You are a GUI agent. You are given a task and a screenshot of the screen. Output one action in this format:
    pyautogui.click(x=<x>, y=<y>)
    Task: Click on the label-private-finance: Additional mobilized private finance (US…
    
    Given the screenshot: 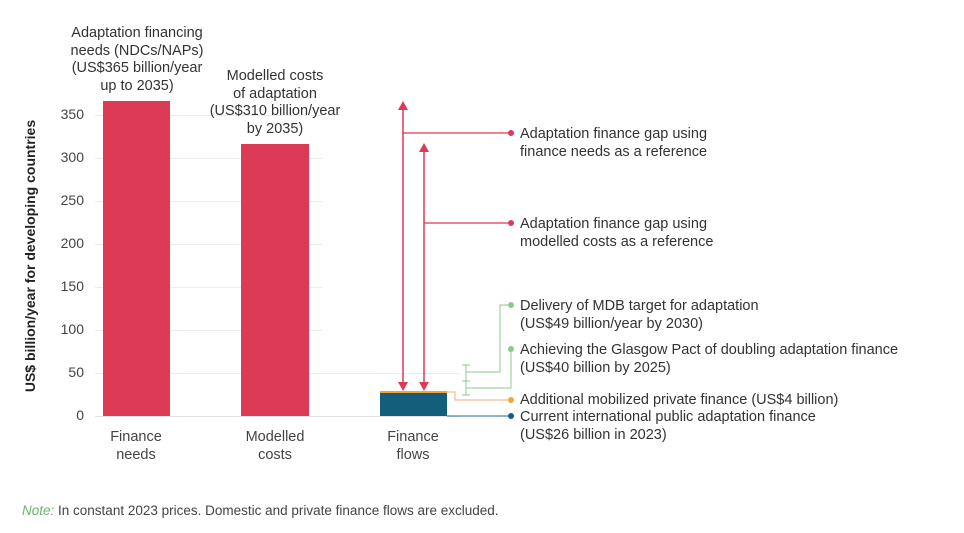 What is the action you would take?
    pyautogui.click(x=679, y=400)
    